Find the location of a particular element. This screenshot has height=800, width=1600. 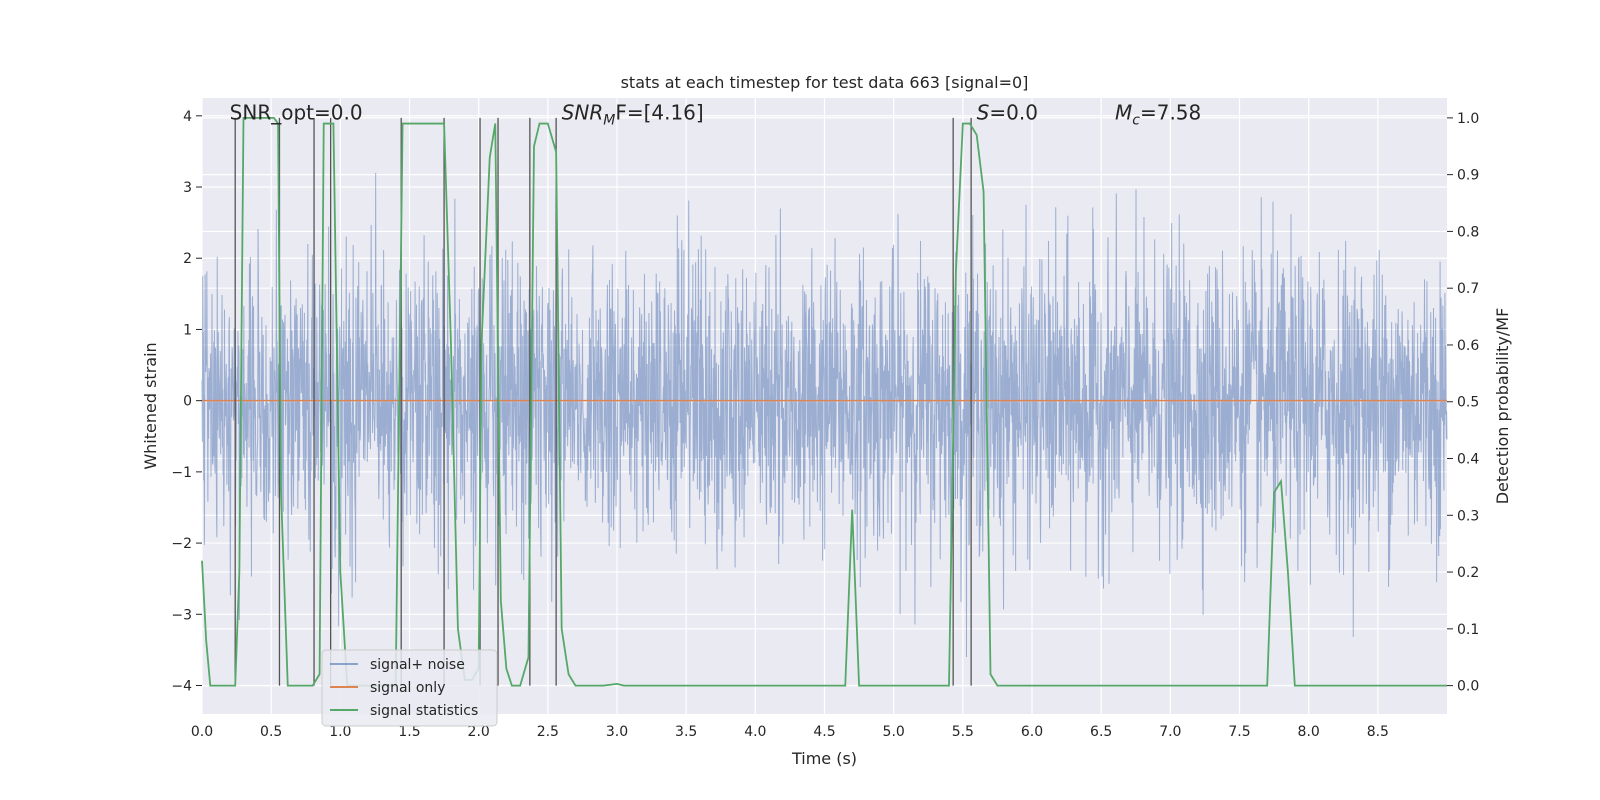

y-tick-label-right: 0.9 is located at coordinates (1468, 176).